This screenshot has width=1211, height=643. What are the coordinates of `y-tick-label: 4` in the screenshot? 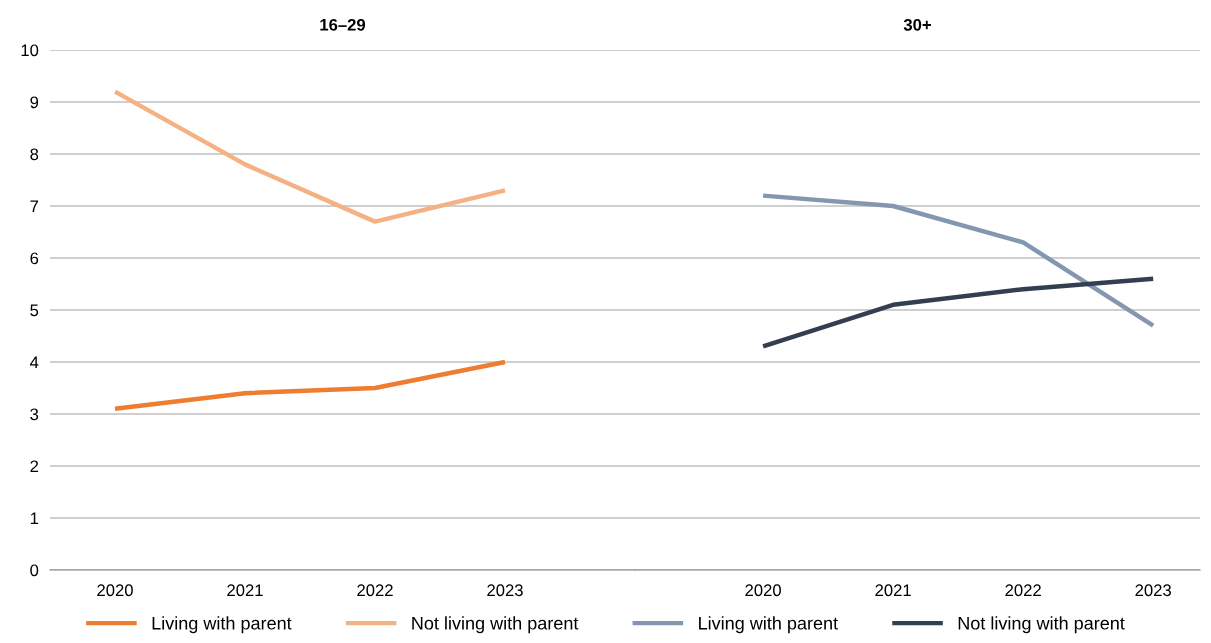 It's located at (34, 362).